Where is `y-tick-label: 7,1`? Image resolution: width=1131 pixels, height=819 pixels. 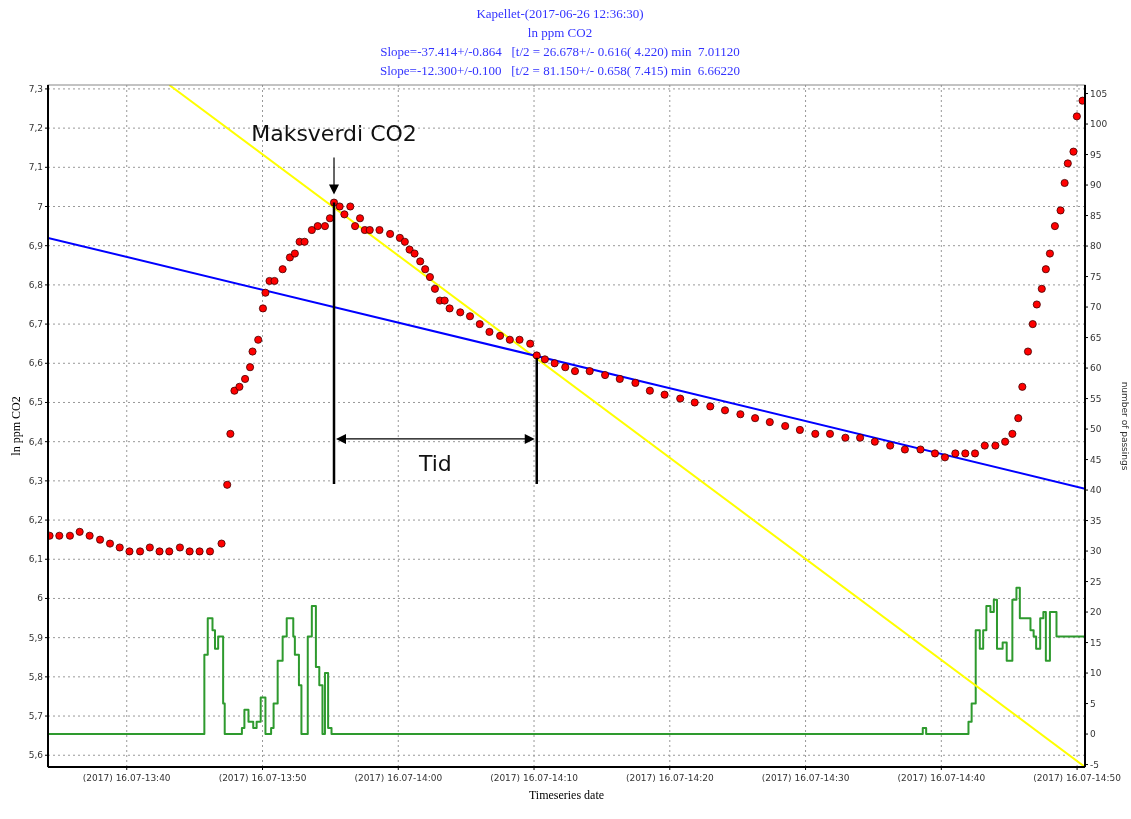
y-tick-label: 7,1 is located at coordinates (35, 167).